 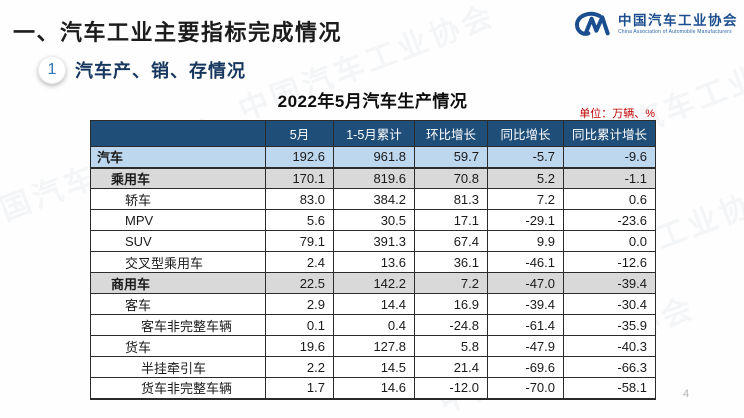 What do you see at coordinates (178, 262) in the screenshot?
I see `row-label: 交叉型乘用车` at bounding box center [178, 262].